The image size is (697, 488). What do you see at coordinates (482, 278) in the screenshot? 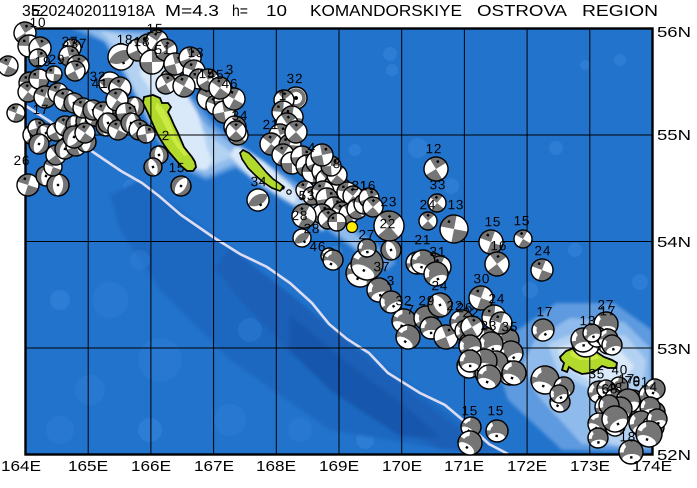
I see `svg-text: 30` at bounding box center [482, 278].